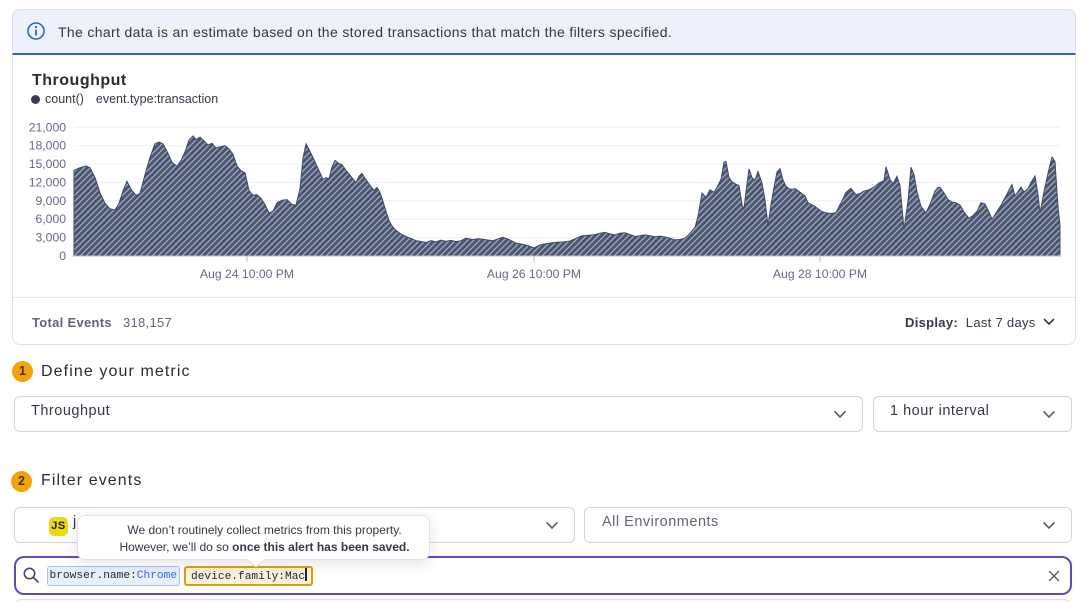 The width and height of the screenshot is (1086, 602). I want to click on svg-text: 21,000, so click(47, 127).